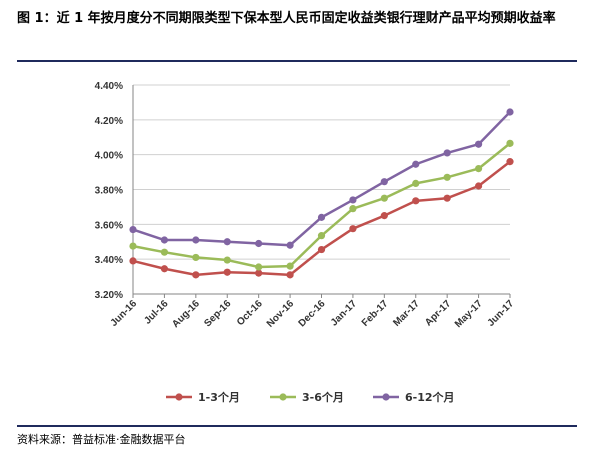 The image size is (607, 457). Describe the element at coordinates (297, 61) in the screenshot. I see `top-rule` at that location.